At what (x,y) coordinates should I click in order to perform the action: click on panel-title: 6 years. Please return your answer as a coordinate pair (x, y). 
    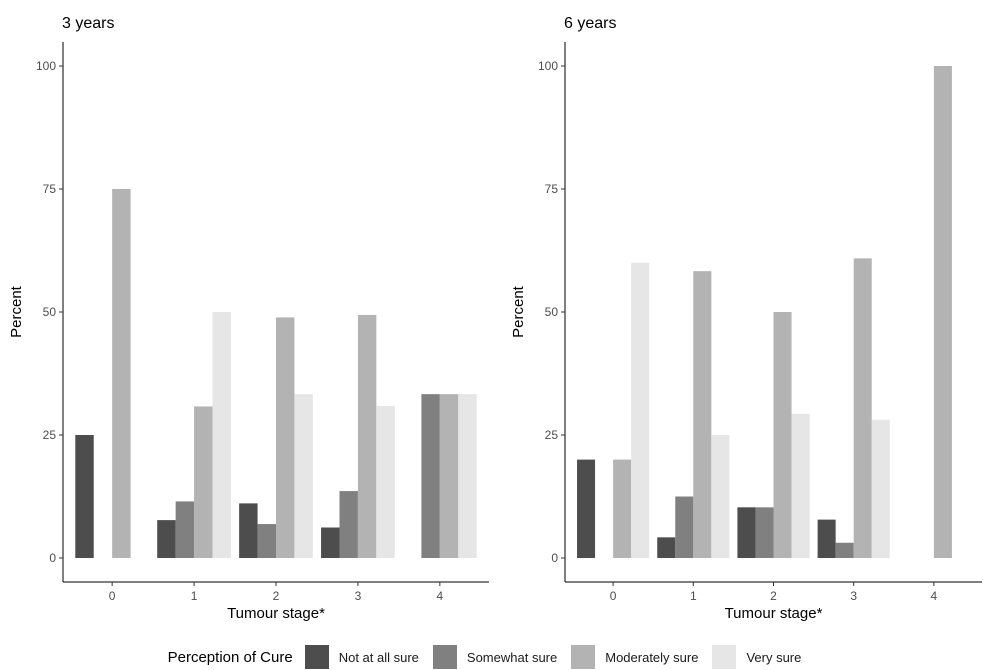
    Looking at the image, I should click on (590, 23).